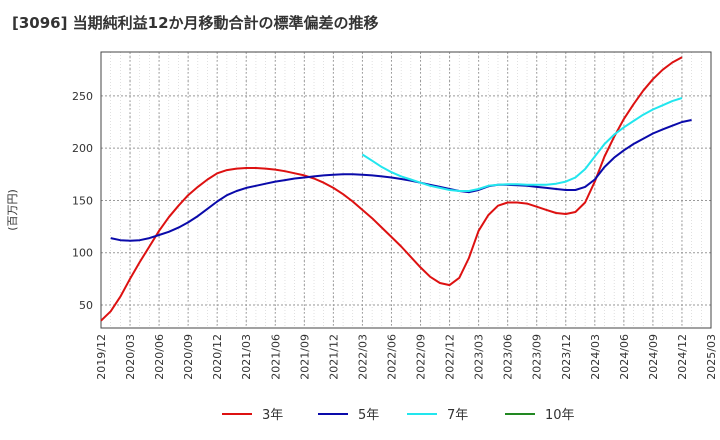 This screenshot has width=720, height=440. I want to click on y-tick-label: 150, so click(82, 200).